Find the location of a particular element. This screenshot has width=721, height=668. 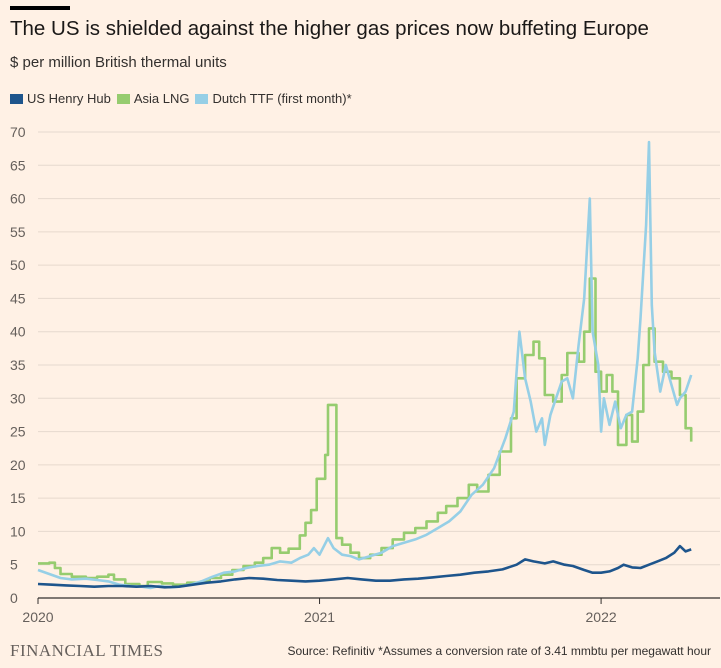

legend-label-henry-hub: US Henry Hub is located at coordinates (69, 98).